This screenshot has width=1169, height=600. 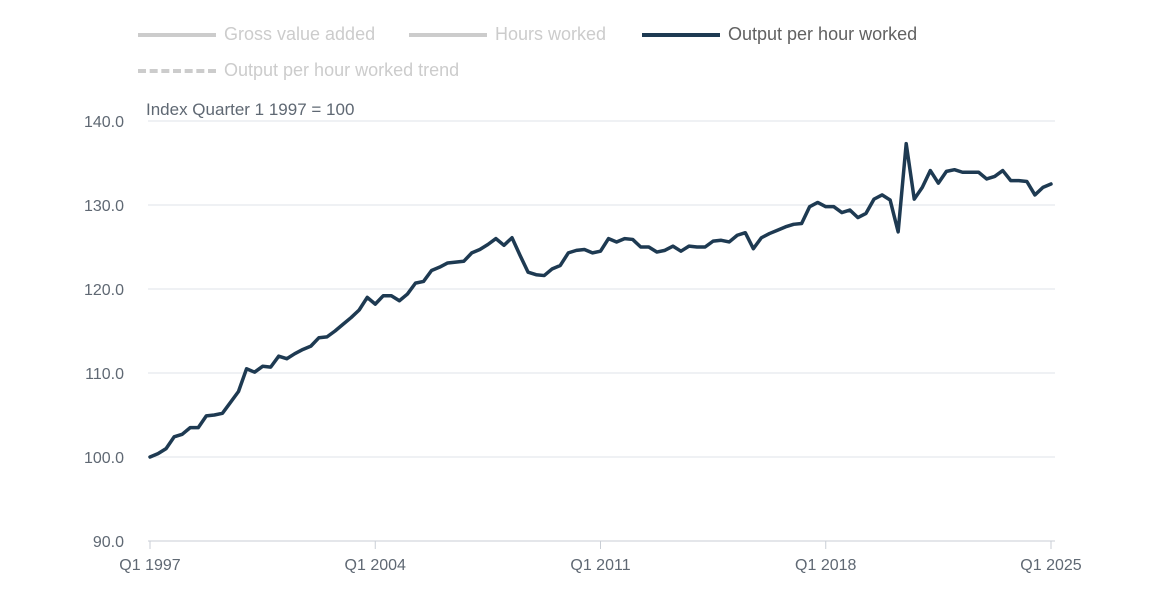 I want to click on y-axis-title: Index Quarter 1 1997 = 100, so click(x=250, y=109).